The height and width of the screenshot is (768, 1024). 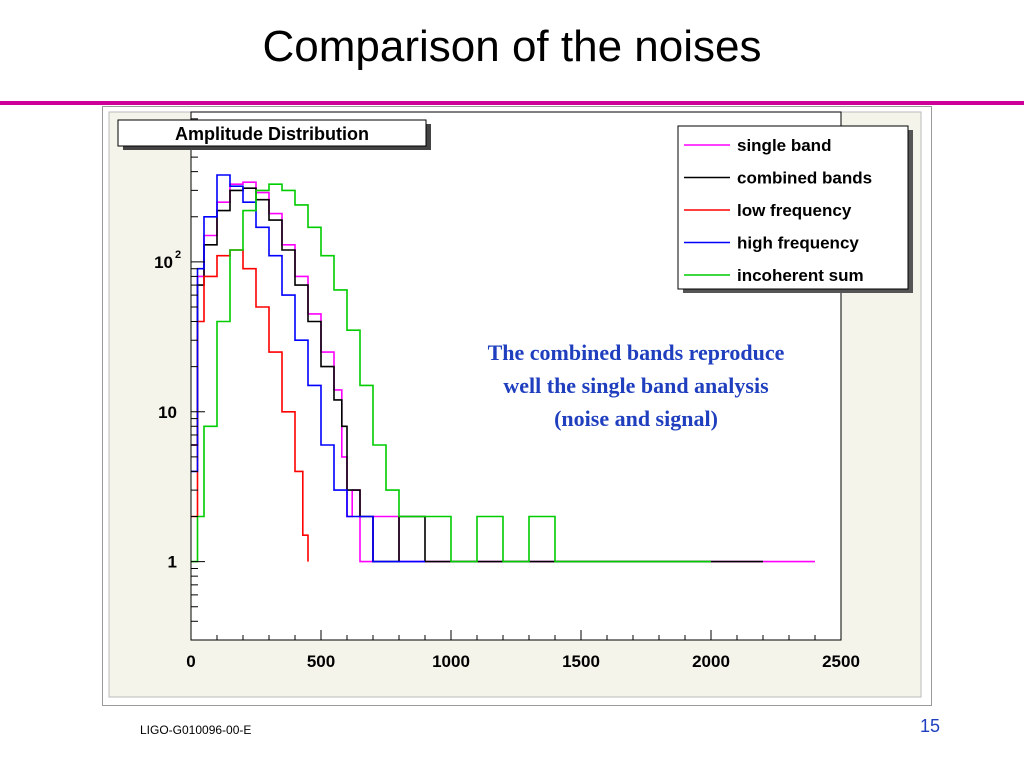 What do you see at coordinates (451, 661) in the screenshot?
I see `x-tick-label: 1000` at bounding box center [451, 661].